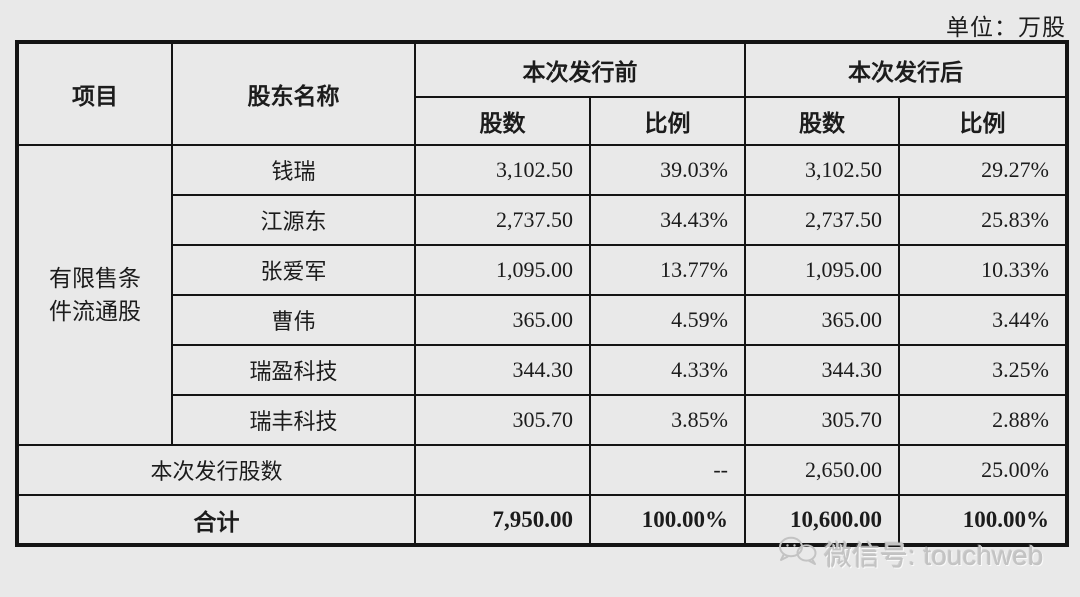 The height and width of the screenshot is (597, 1080). I want to click on unit-label: 单位：万股, so click(1006, 27).